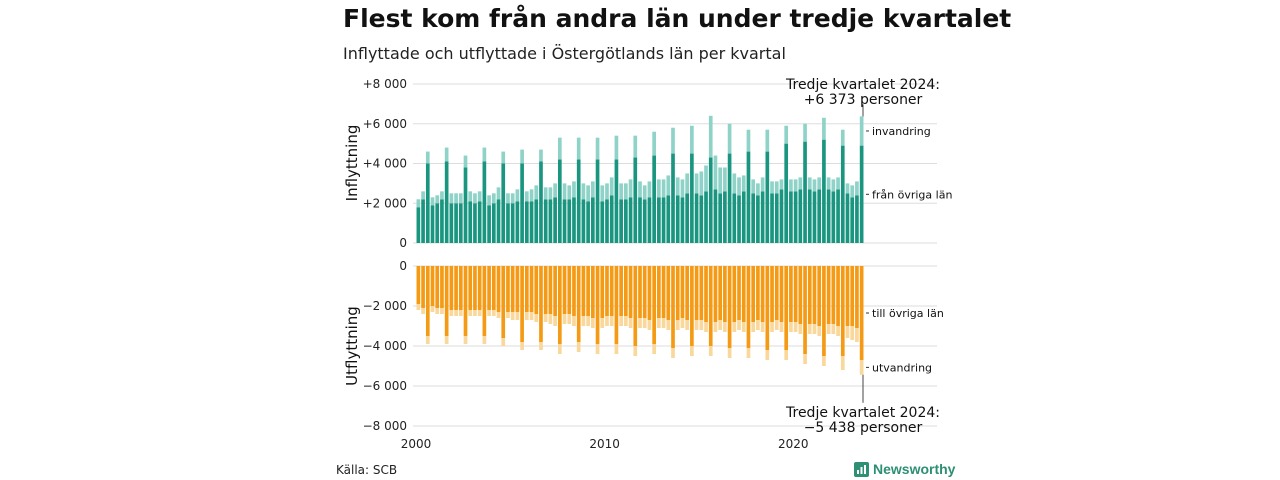 This screenshot has width=1280, height=480. What do you see at coordinates (863, 100) in the screenshot?
I see `annotation-text: +6 373 personer` at bounding box center [863, 100].